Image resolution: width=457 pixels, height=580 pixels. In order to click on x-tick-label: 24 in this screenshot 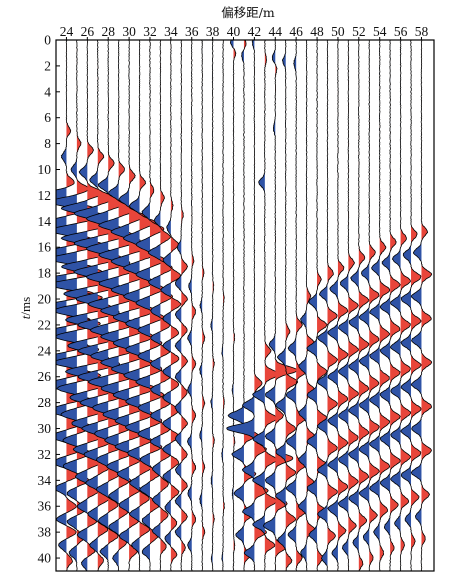, I will do `click(67, 31)`.